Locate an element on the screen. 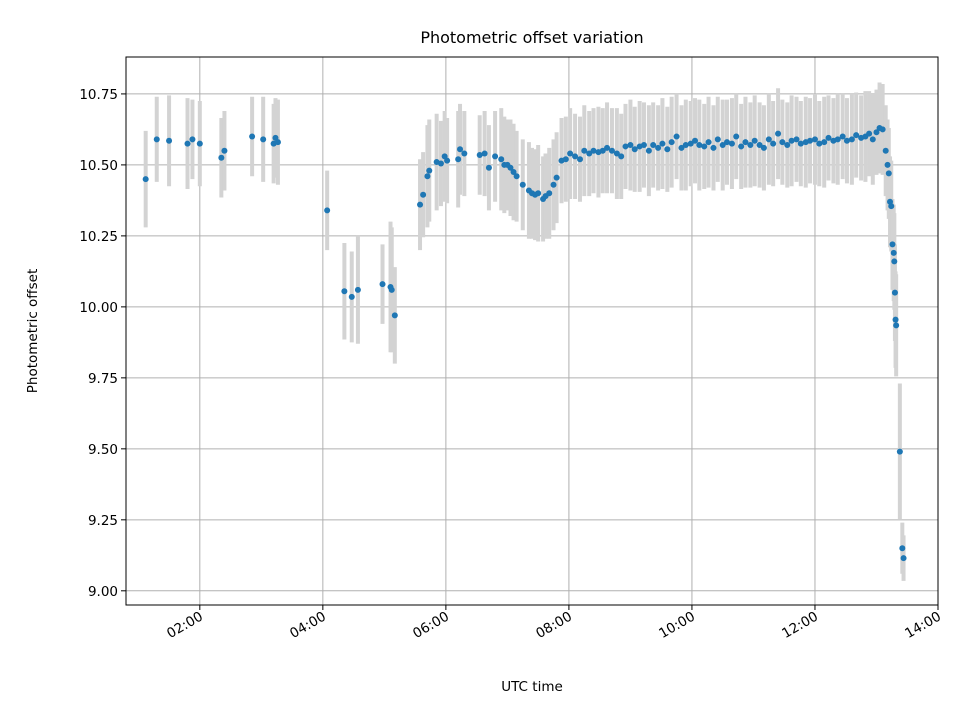 This screenshot has height=720, width=960. chart-title: Photometric offset variation is located at coordinates (531, 37).